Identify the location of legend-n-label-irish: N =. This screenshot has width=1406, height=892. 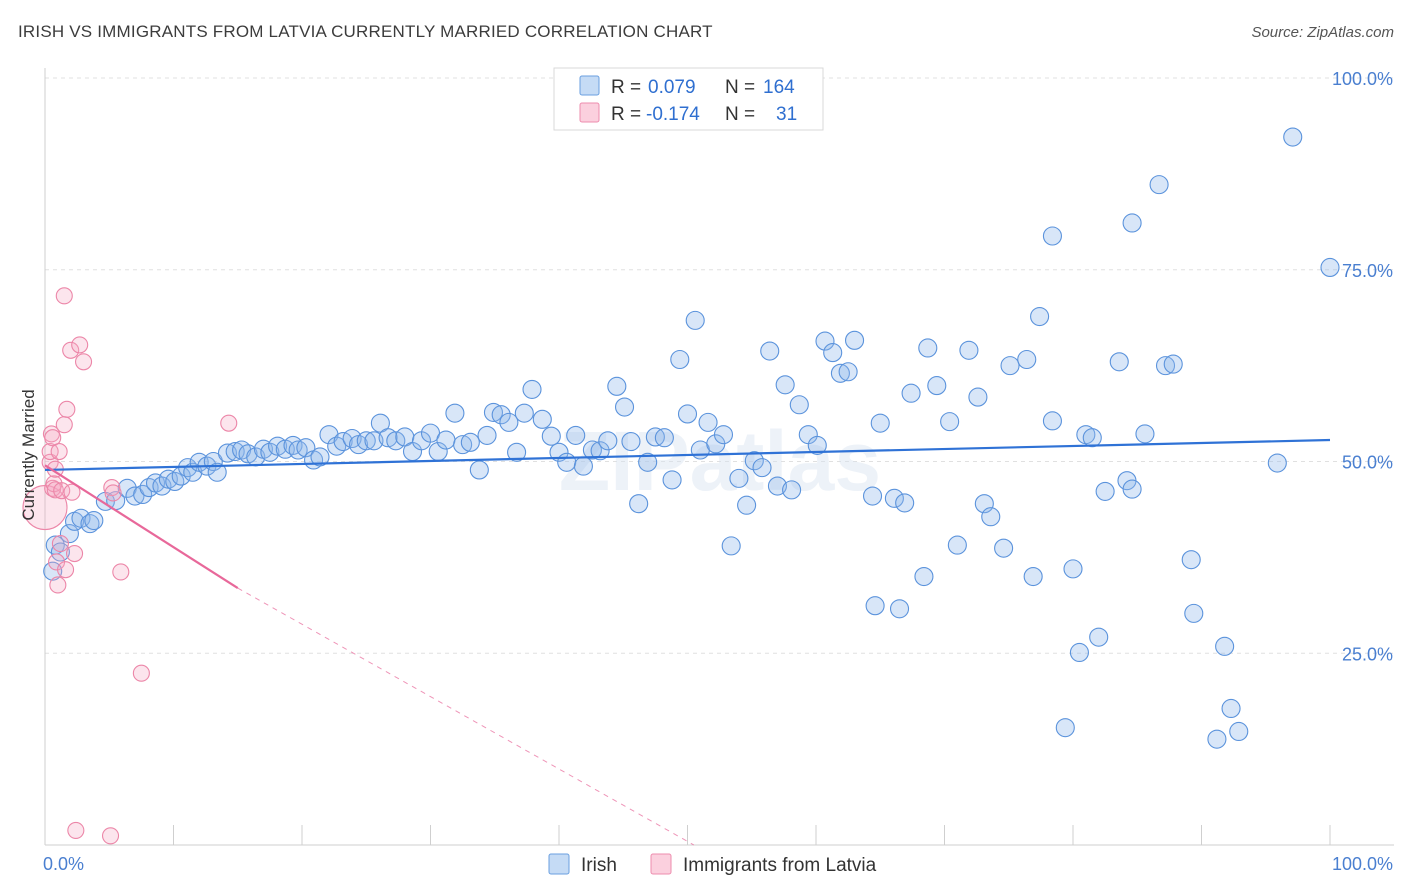
(740, 87).